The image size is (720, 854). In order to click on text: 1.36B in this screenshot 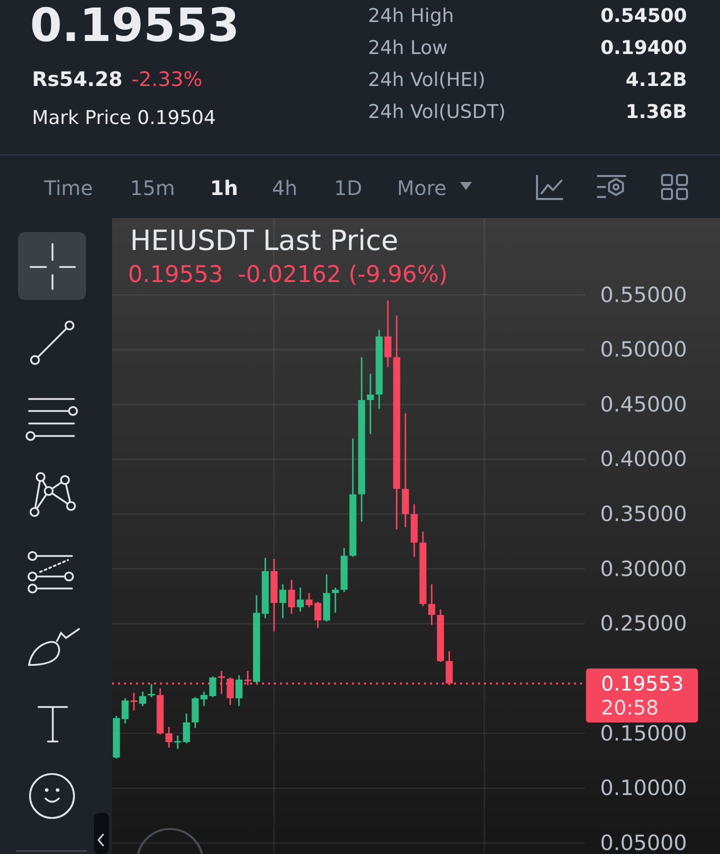, I will do `click(656, 112)`.